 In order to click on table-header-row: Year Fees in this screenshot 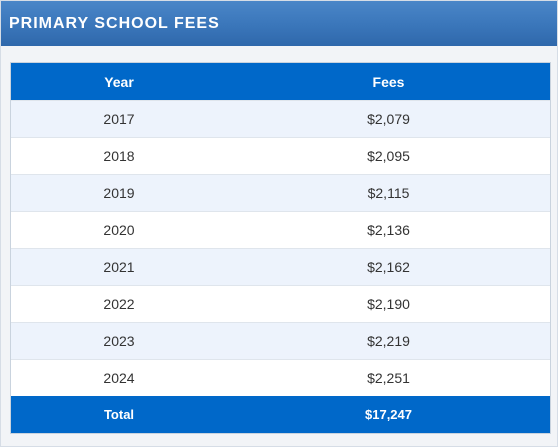, I will do `click(280, 82)`.